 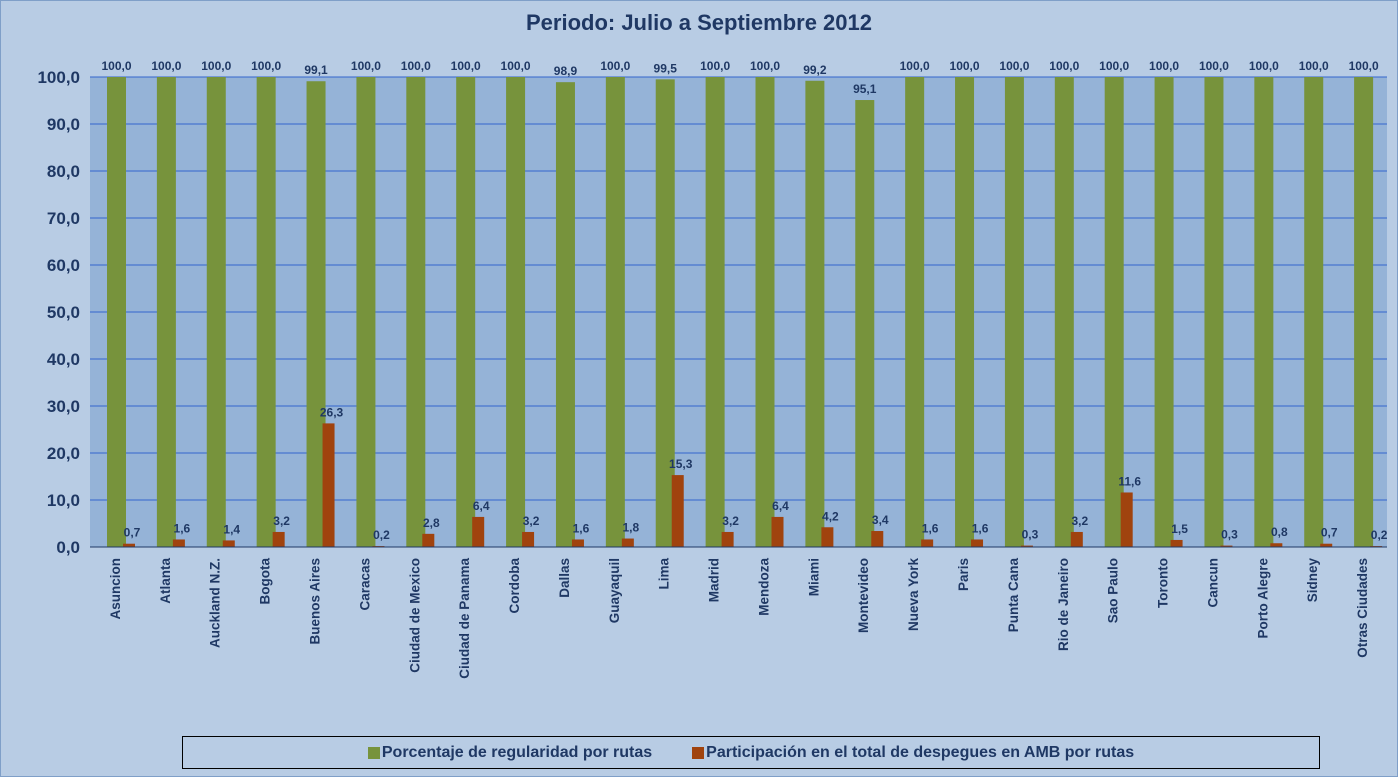 What do you see at coordinates (1279, 532) in the screenshot?
I see `data-label-participacion: 0,8` at bounding box center [1279, 532].